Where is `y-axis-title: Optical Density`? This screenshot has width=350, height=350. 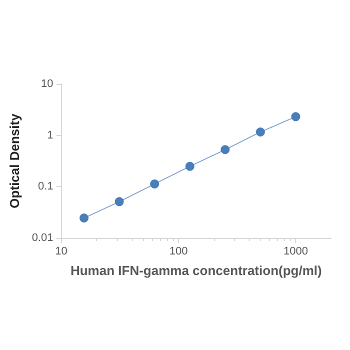
y-axis-title: Optical Density is located at coordinates (14, 160).